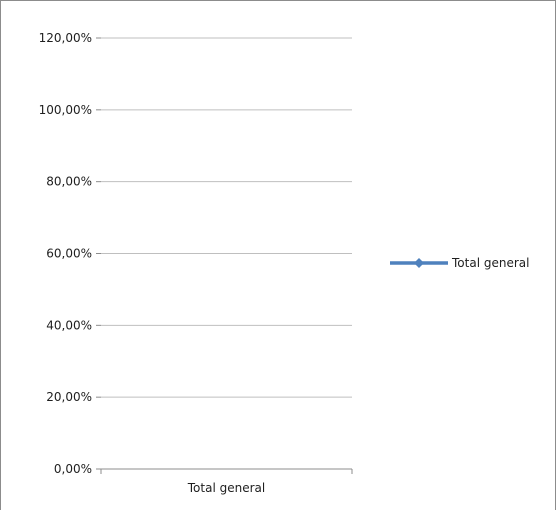 The image size is (556, 511). What do you see at coordinates (69, 397) in the screenshot?
I see `y-tick-label: 20,00%` at bounding box center [69, 397].